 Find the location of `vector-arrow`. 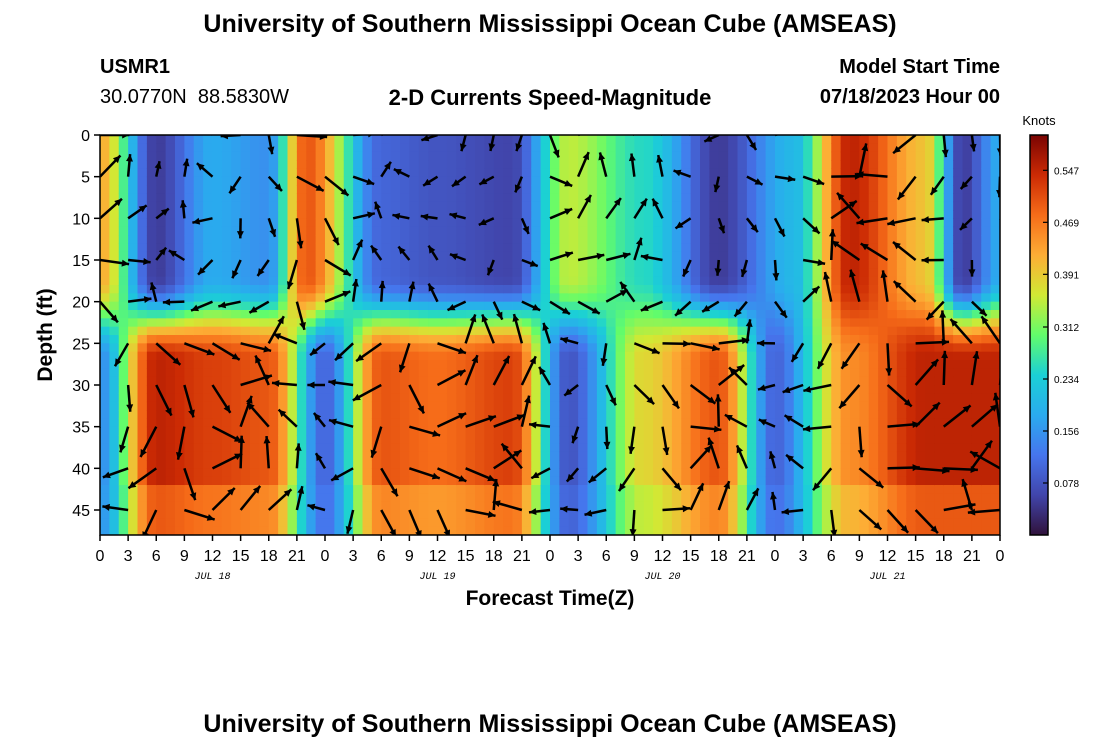

vector-arrow is located at coordinates (180, 443).